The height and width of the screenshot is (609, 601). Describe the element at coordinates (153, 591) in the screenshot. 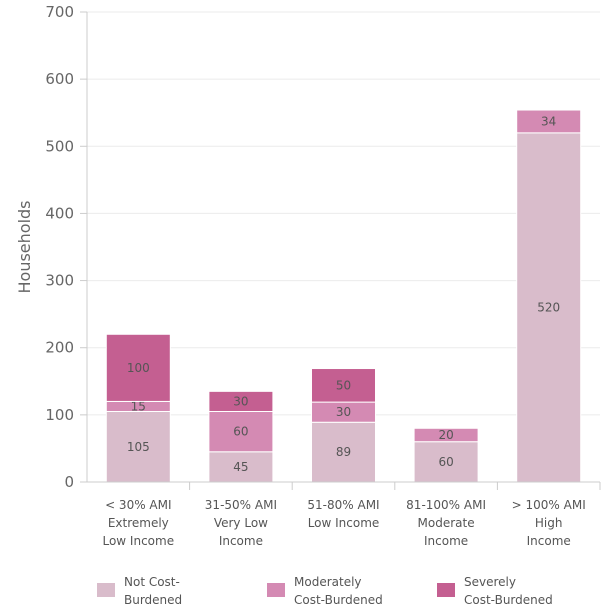

I see `legend-label: Not Cost-Burdened` at that location.